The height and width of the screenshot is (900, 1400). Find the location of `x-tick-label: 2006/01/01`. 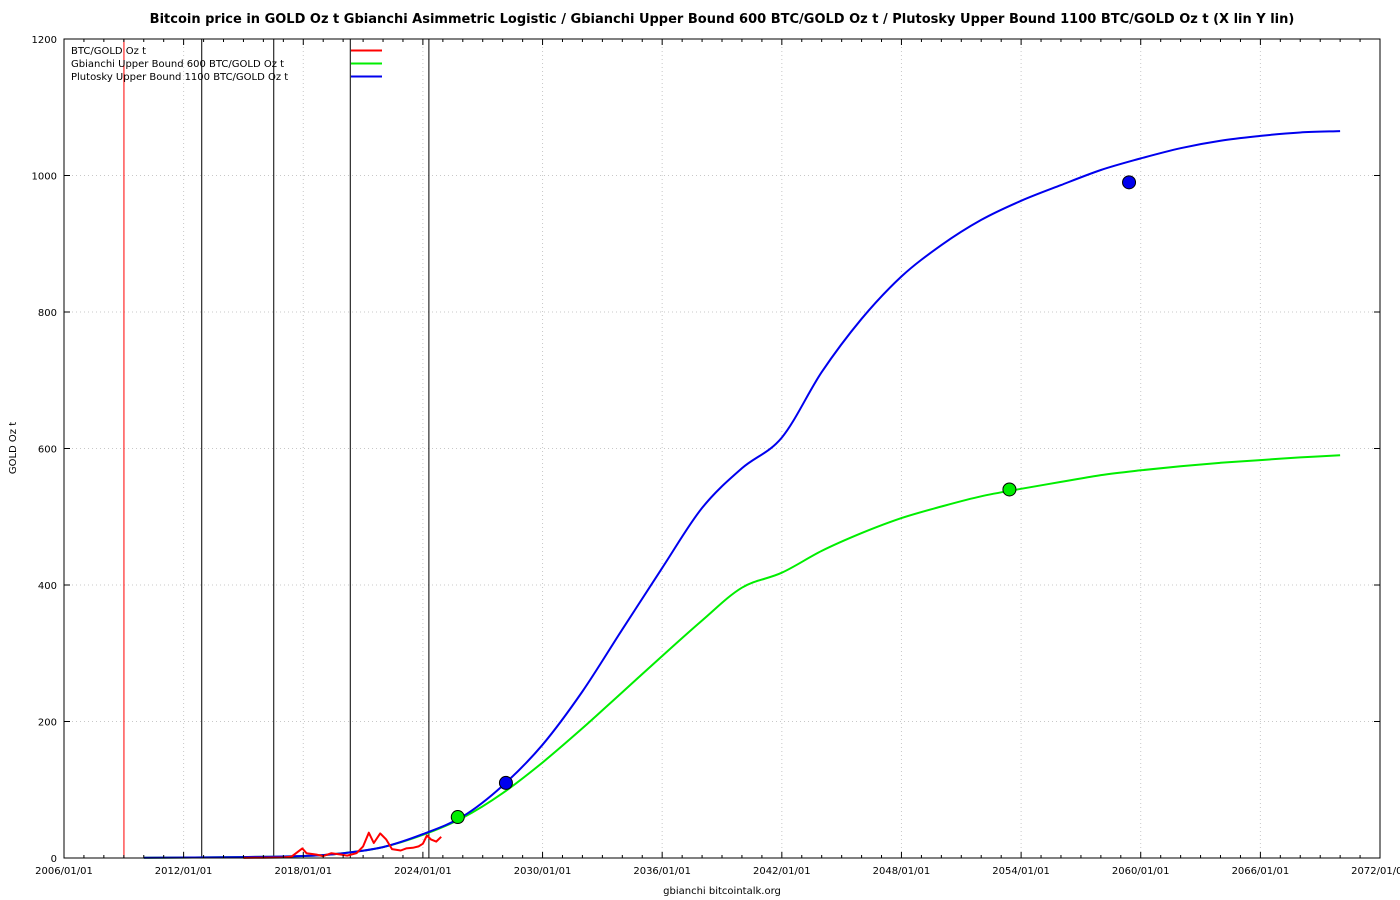

x-tick-label: 2006/01/01 is located at coordinates (64, 871).